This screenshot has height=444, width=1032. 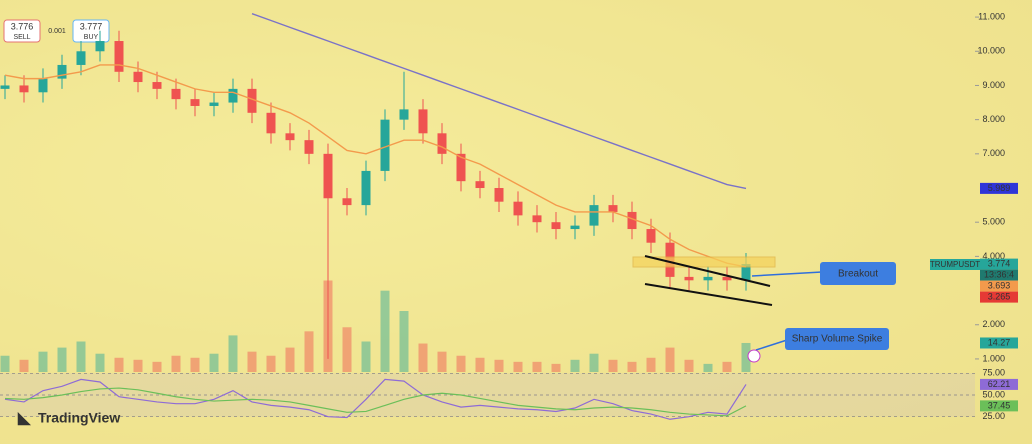 I want to click on y-tick-label: 10.000, so click(x=991, y=51).